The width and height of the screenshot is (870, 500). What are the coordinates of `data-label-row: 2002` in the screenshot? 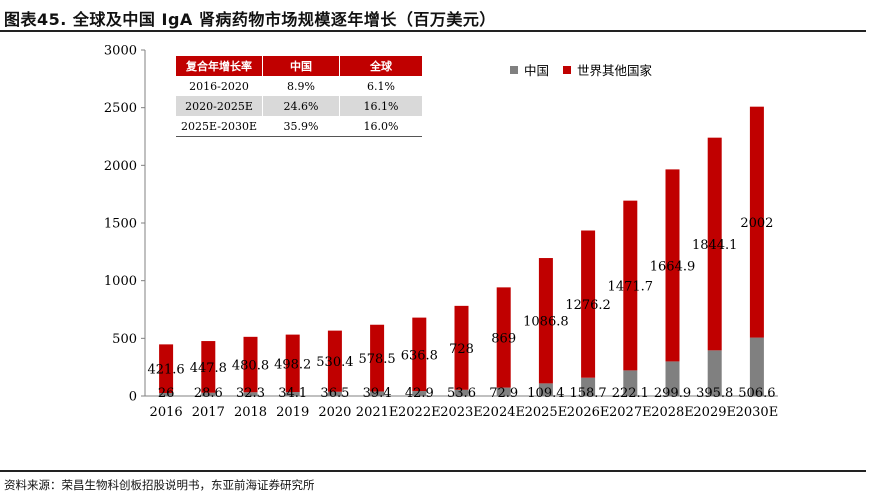 It's located at (756, 223).